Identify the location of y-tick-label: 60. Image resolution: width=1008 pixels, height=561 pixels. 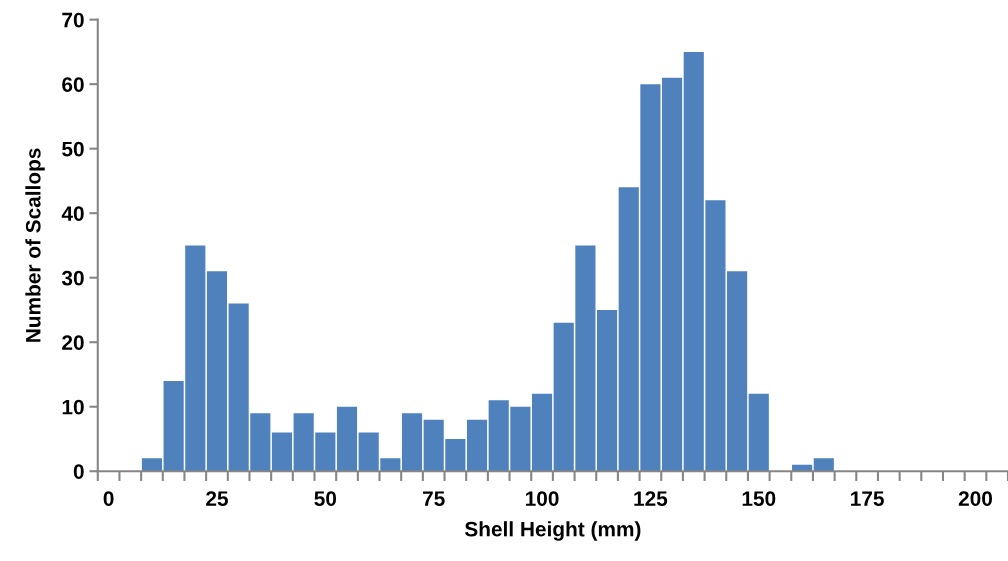
(73, 84).